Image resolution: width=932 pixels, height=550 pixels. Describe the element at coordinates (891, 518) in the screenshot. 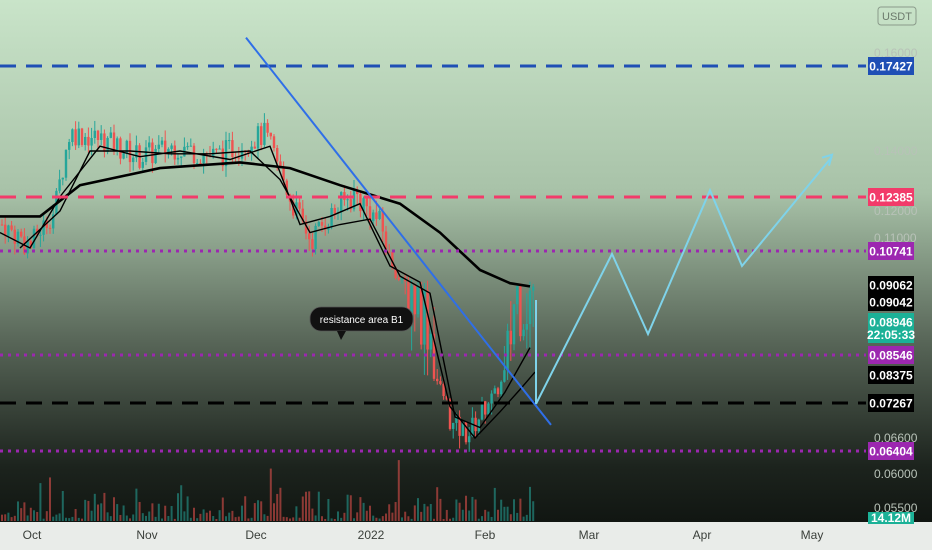

I see `volume-label: 14.12M` at that location.